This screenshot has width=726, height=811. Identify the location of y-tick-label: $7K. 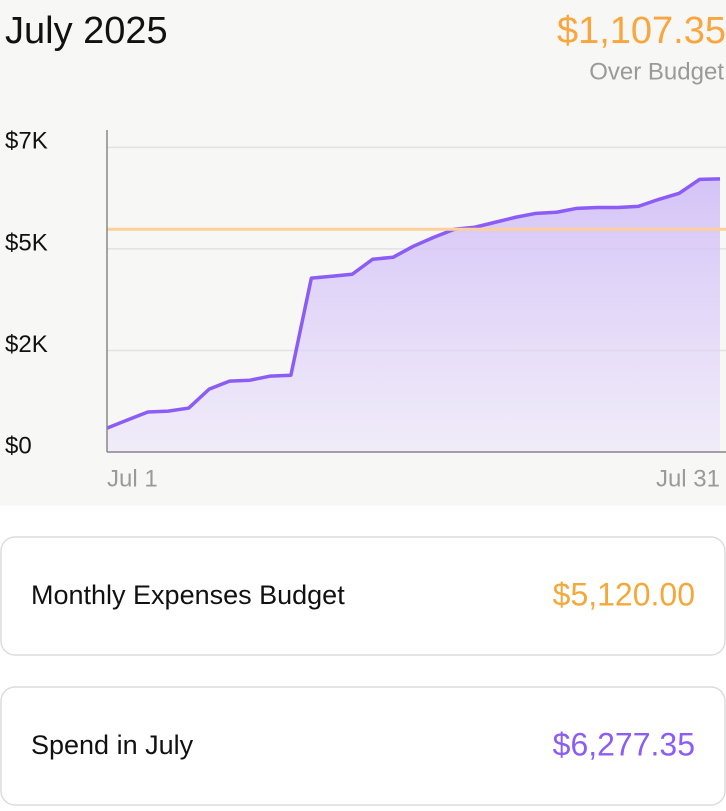
(26, 141).